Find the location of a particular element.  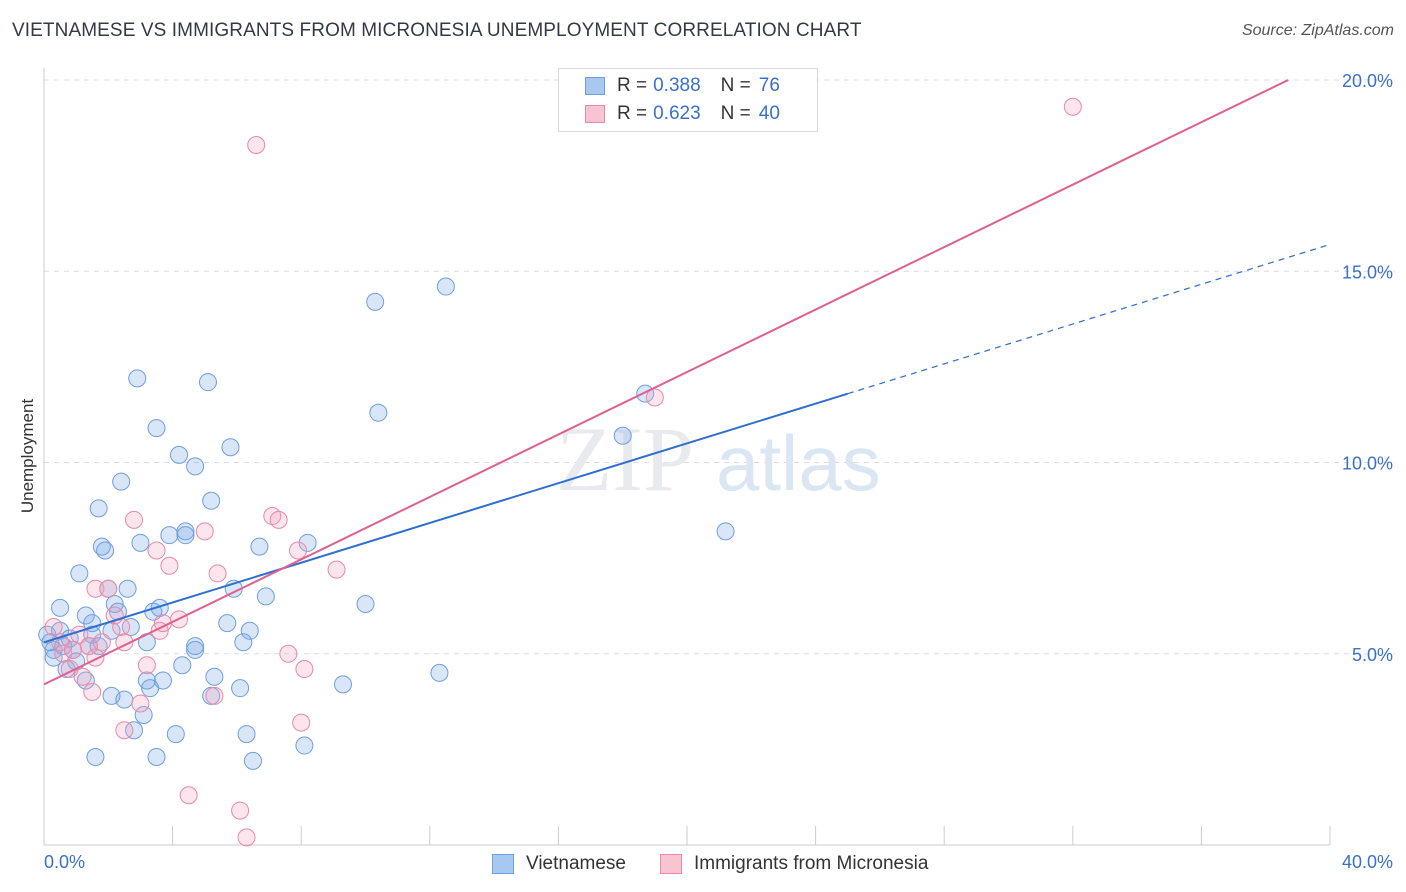

bottom-legend-swatch-pink is located at coordinates (671, 864).